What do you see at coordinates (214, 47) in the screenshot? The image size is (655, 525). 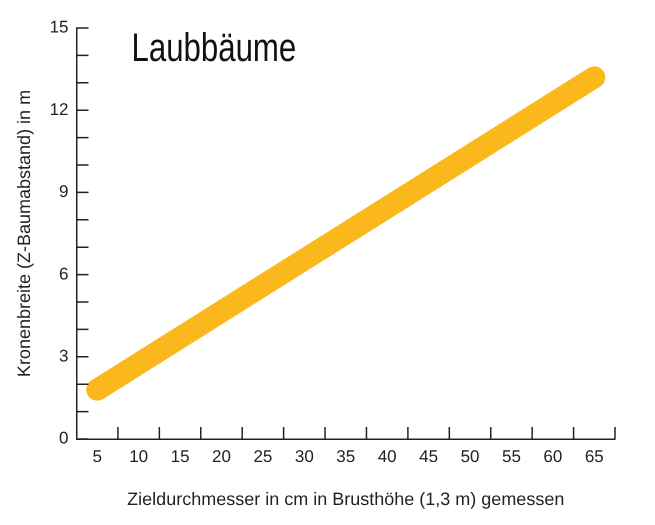 I see `chart-title: Laubbäume` at bounding box center [214, 47].